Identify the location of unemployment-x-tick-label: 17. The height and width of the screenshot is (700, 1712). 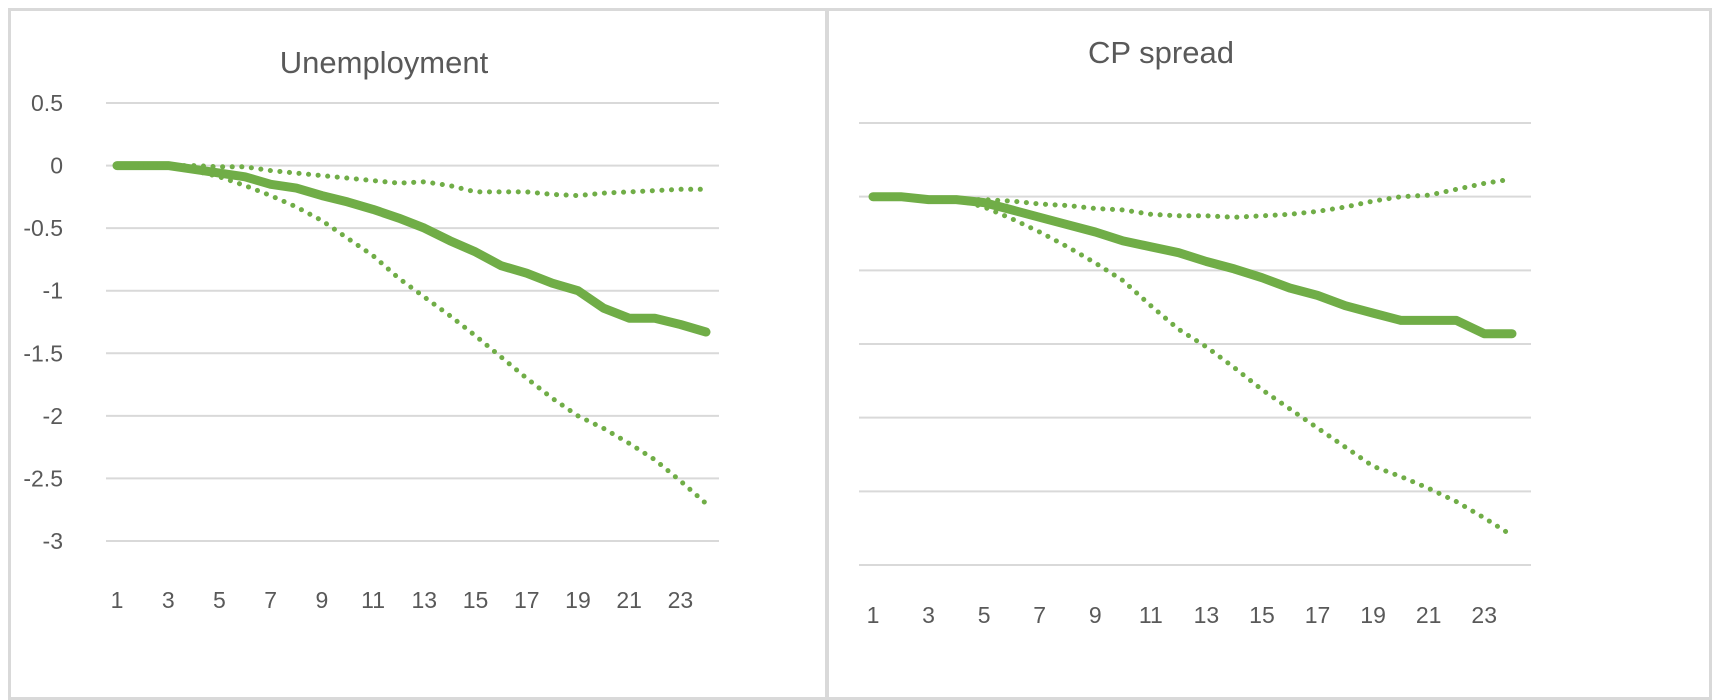
(527, 600).